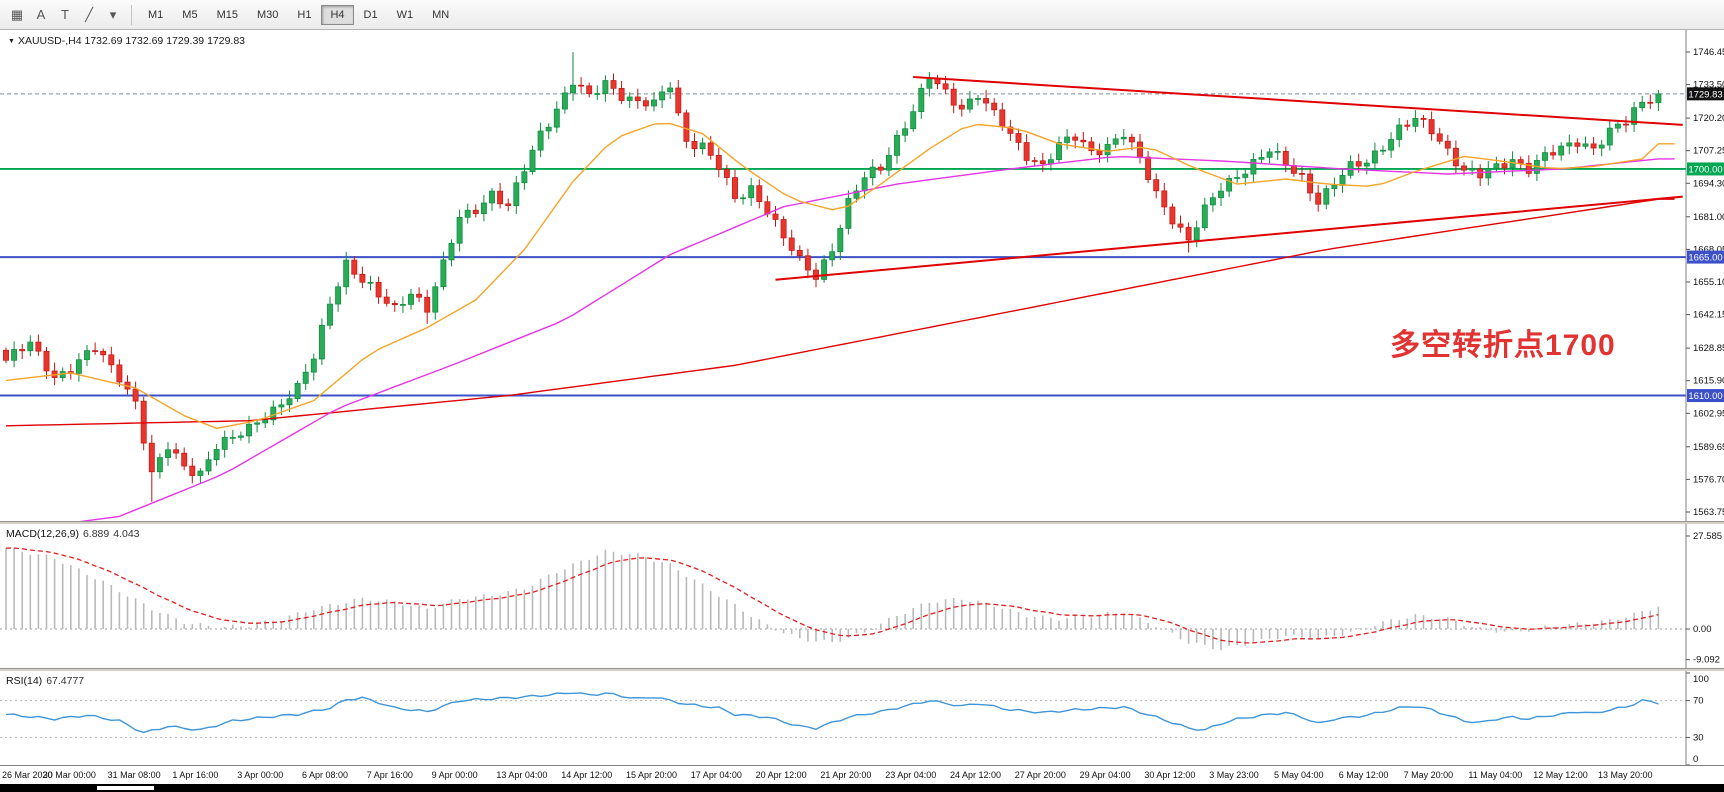 This screenshot has height=792, width=1724. What do you see at coordinates (1040, 775) in the screenshot?
I see `time-label: 27 Apr 20:00` at bounding box center [1040, 775].